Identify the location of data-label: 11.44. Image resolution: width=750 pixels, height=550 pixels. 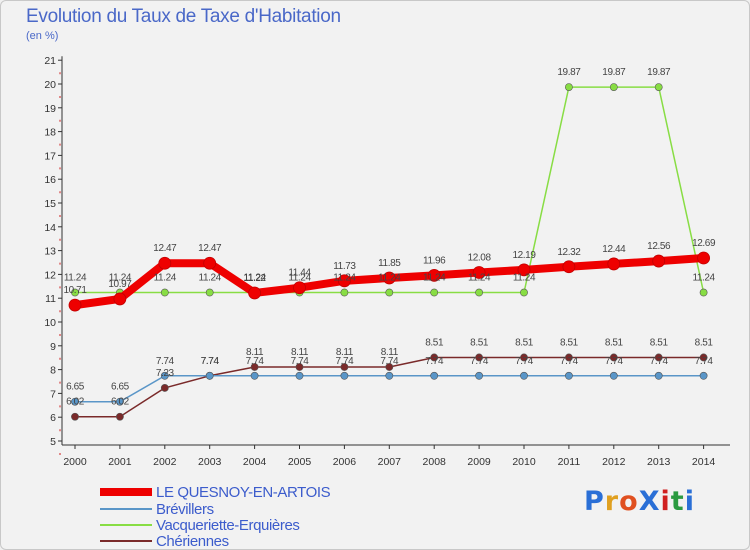
(299, 273).